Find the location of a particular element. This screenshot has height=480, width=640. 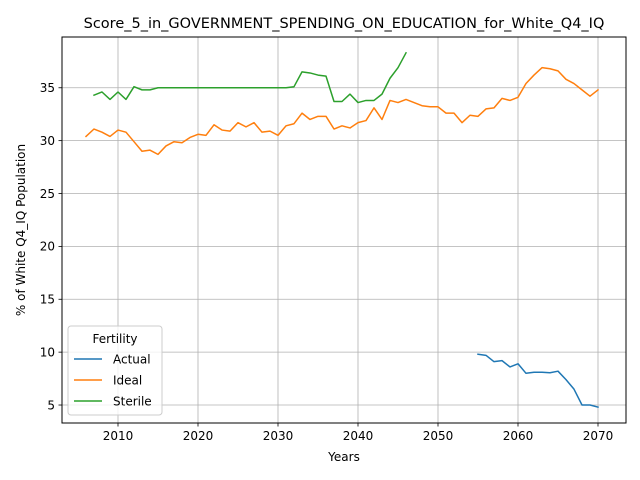

series-line-sterile is located at coordinates (250, 77).